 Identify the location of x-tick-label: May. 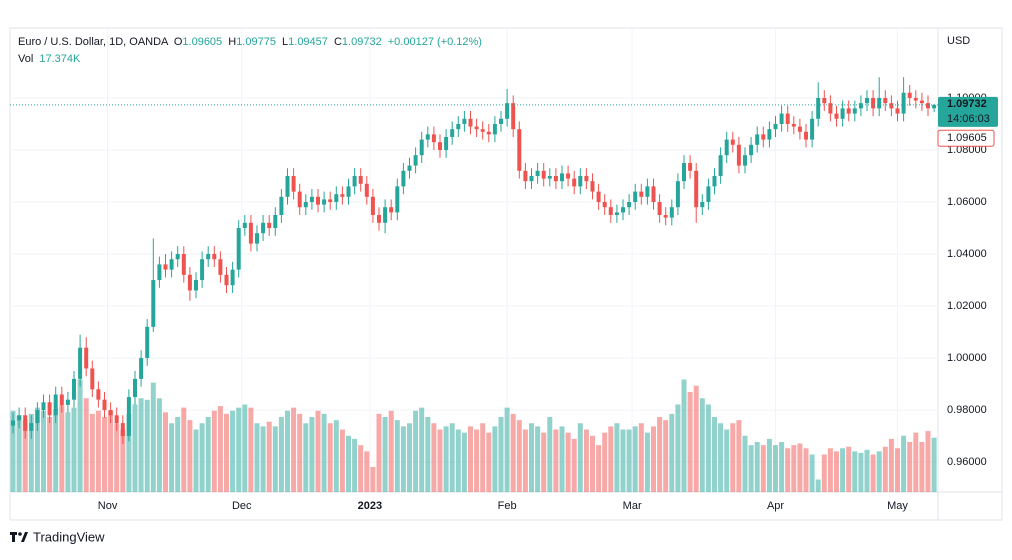
(897, 506).